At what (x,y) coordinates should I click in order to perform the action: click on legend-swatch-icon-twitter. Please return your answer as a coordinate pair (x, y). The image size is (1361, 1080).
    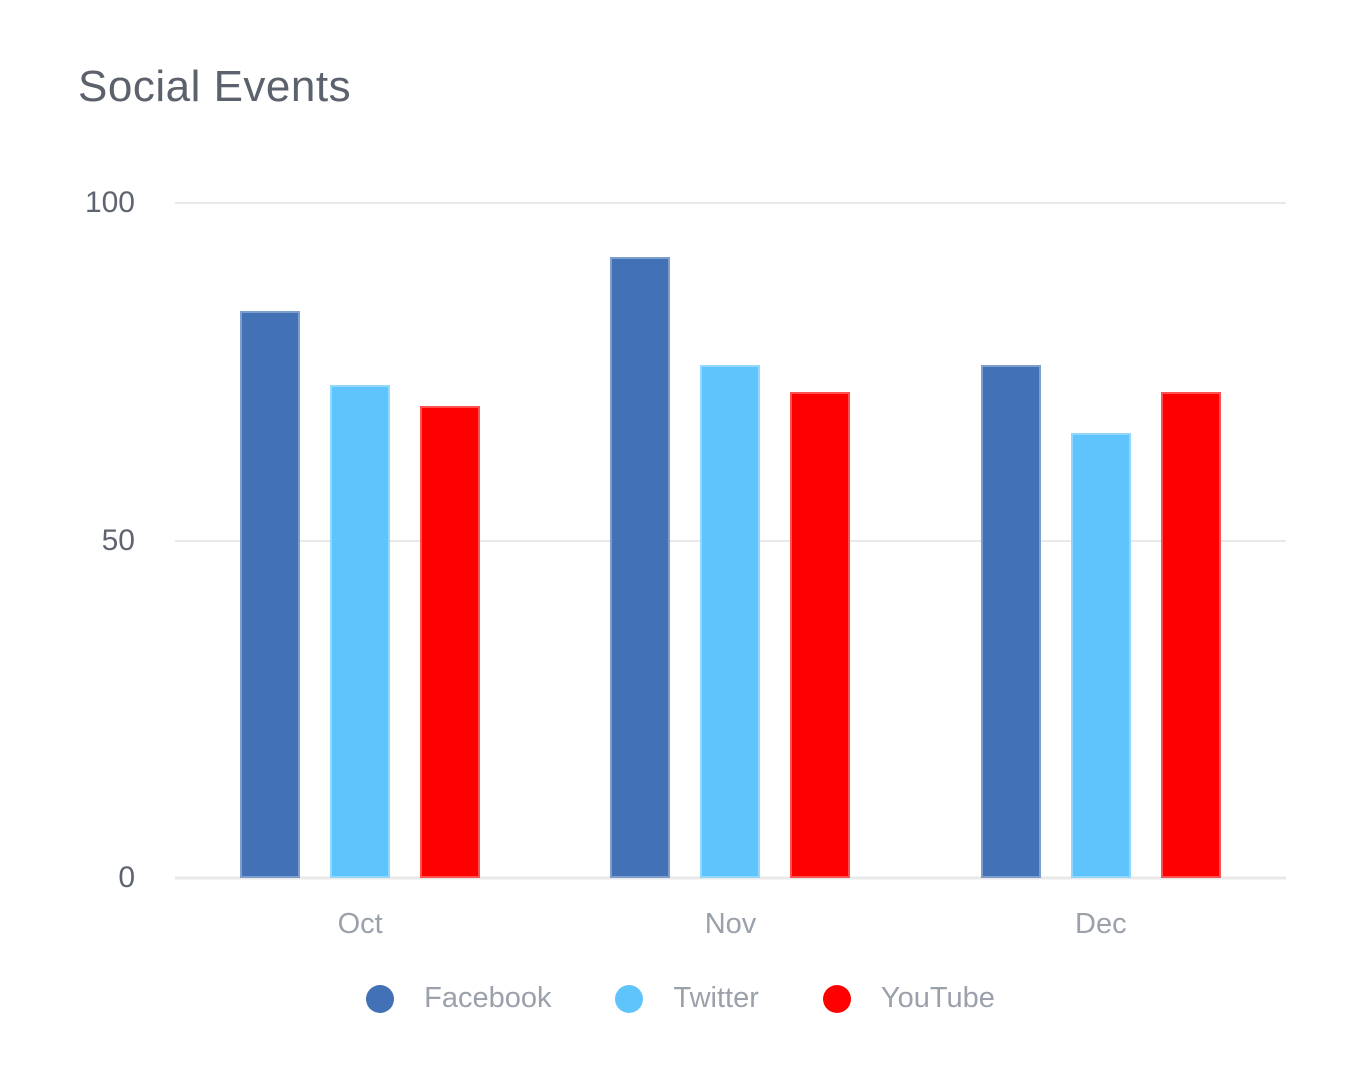
    Looking at the image, I should click on (629, 998).